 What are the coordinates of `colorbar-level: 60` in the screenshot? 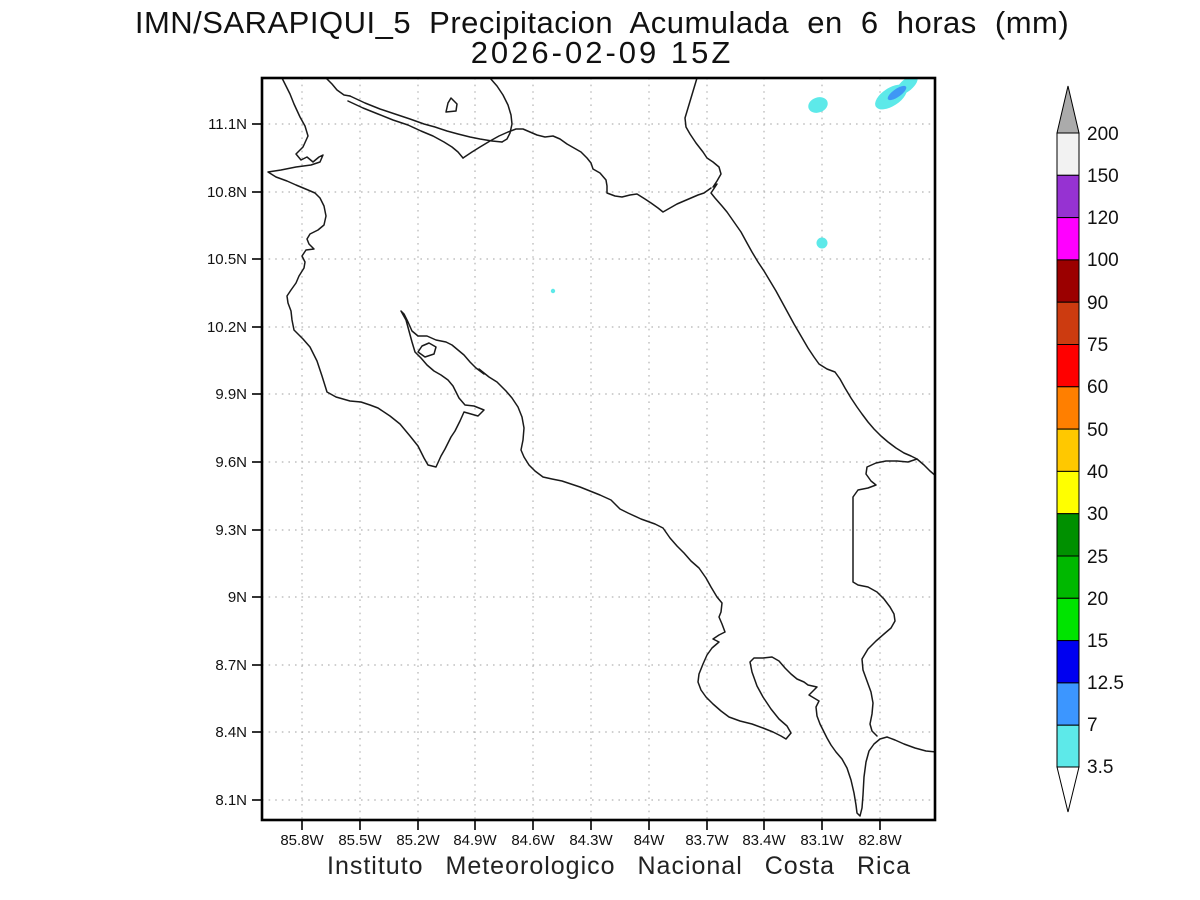 It's located at (1097, 387).